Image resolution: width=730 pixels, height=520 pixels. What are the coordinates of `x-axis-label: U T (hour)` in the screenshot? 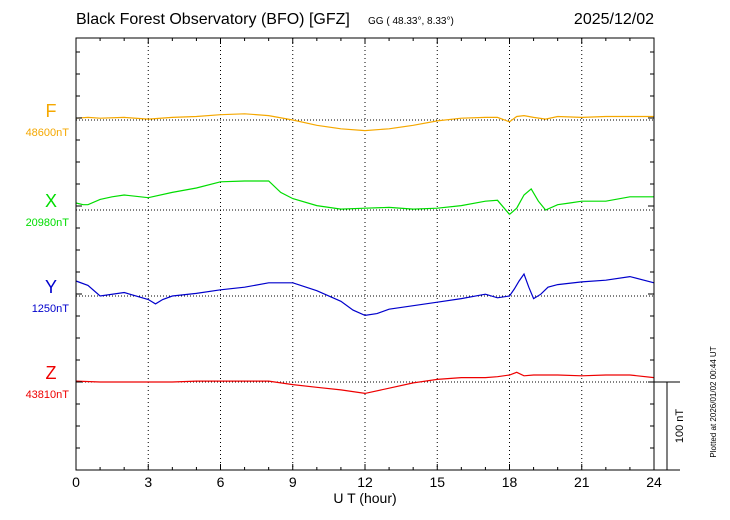 It's located at (364, 498).